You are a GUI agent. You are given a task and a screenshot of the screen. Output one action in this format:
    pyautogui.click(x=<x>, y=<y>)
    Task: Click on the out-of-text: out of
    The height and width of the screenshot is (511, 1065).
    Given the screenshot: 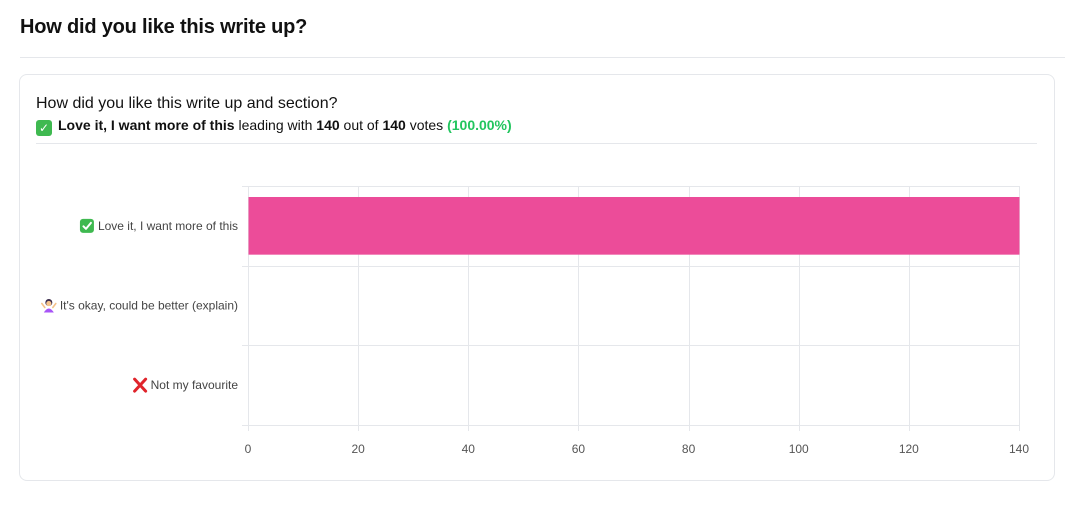 What is the action you would take?
    pyautogui.click(x=361, y=125)
    